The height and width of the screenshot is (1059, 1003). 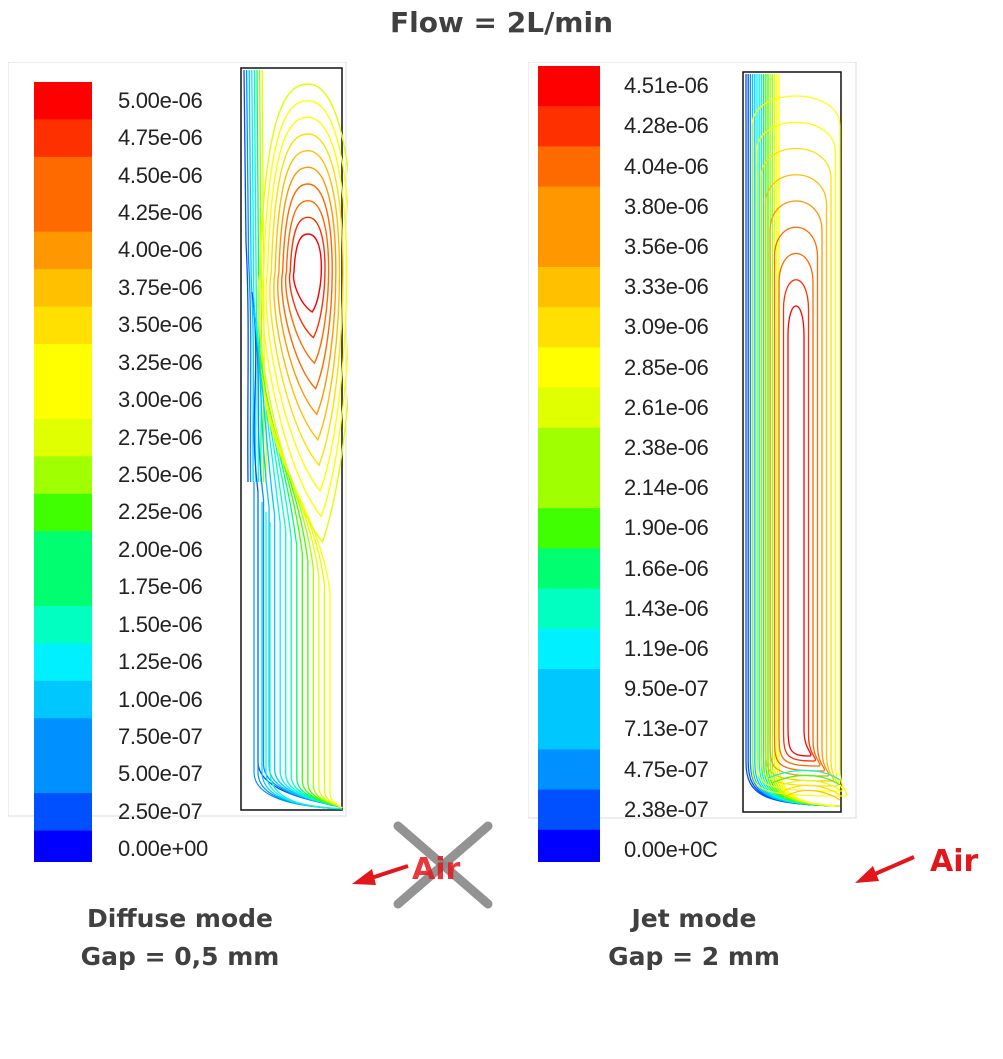 What do you see at coordinates (666, 608) in the screenshot?
I see `colorbar-tick-label: 1.43e-06` at bounding box center [666, 608].